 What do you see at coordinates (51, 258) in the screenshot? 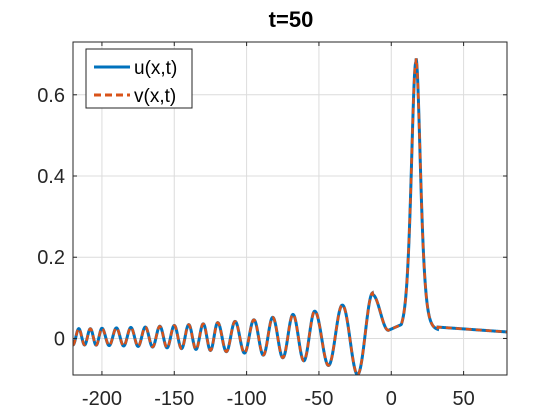
I see `y-tick-label: 0.2` at bounding box center [51, 258].